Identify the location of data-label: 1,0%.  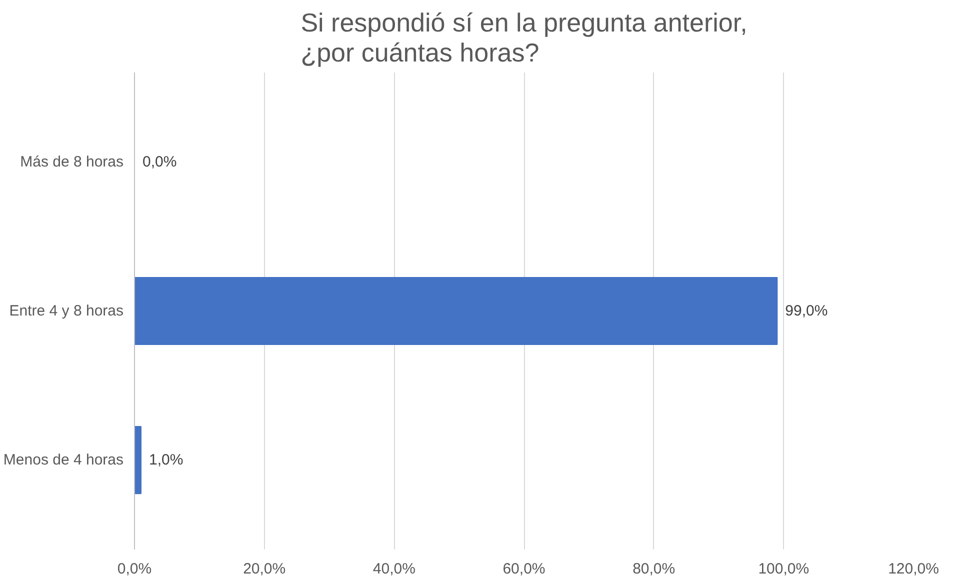
(166, 460).